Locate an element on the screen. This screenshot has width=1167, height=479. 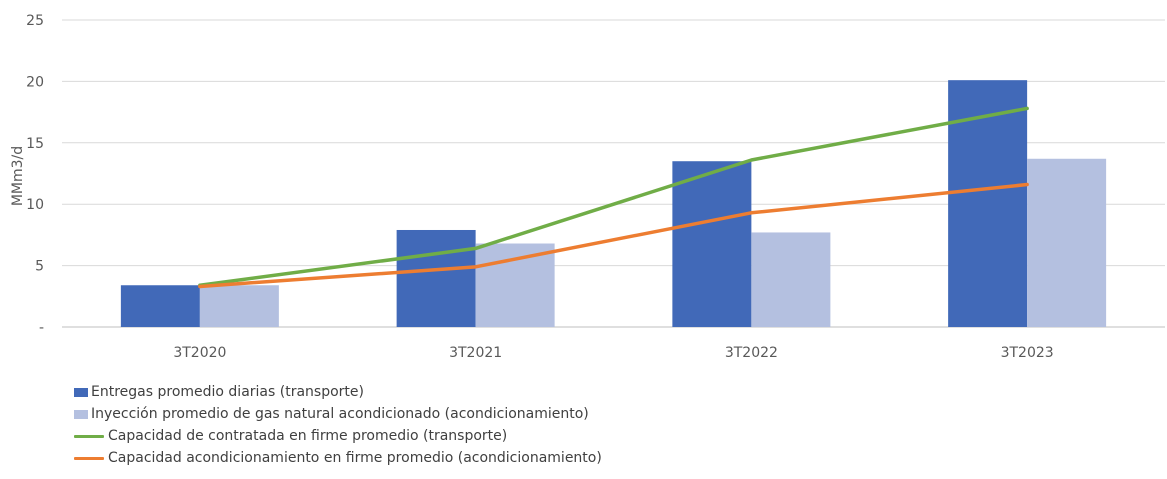
x-tick-label: 3T2021 is located at coordinates (475, 353).